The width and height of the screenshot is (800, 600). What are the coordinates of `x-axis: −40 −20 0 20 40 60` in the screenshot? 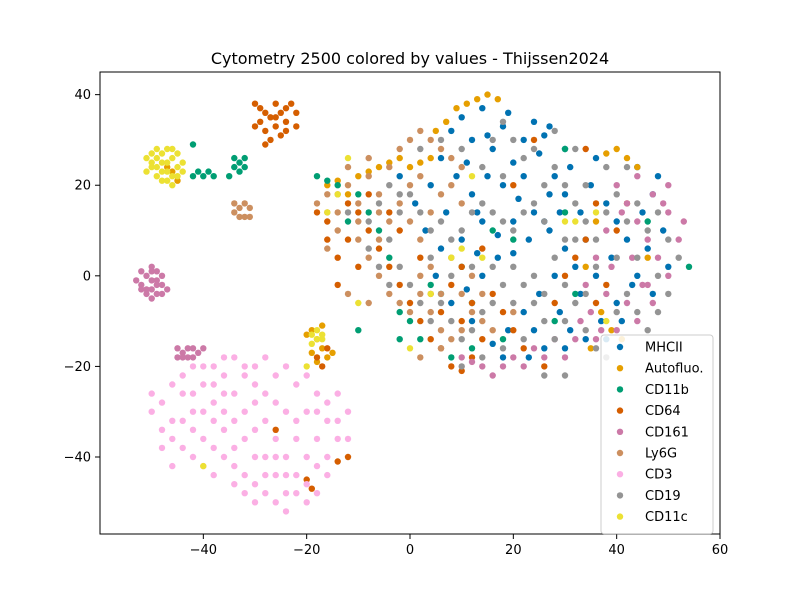 It's located at (459, 546).